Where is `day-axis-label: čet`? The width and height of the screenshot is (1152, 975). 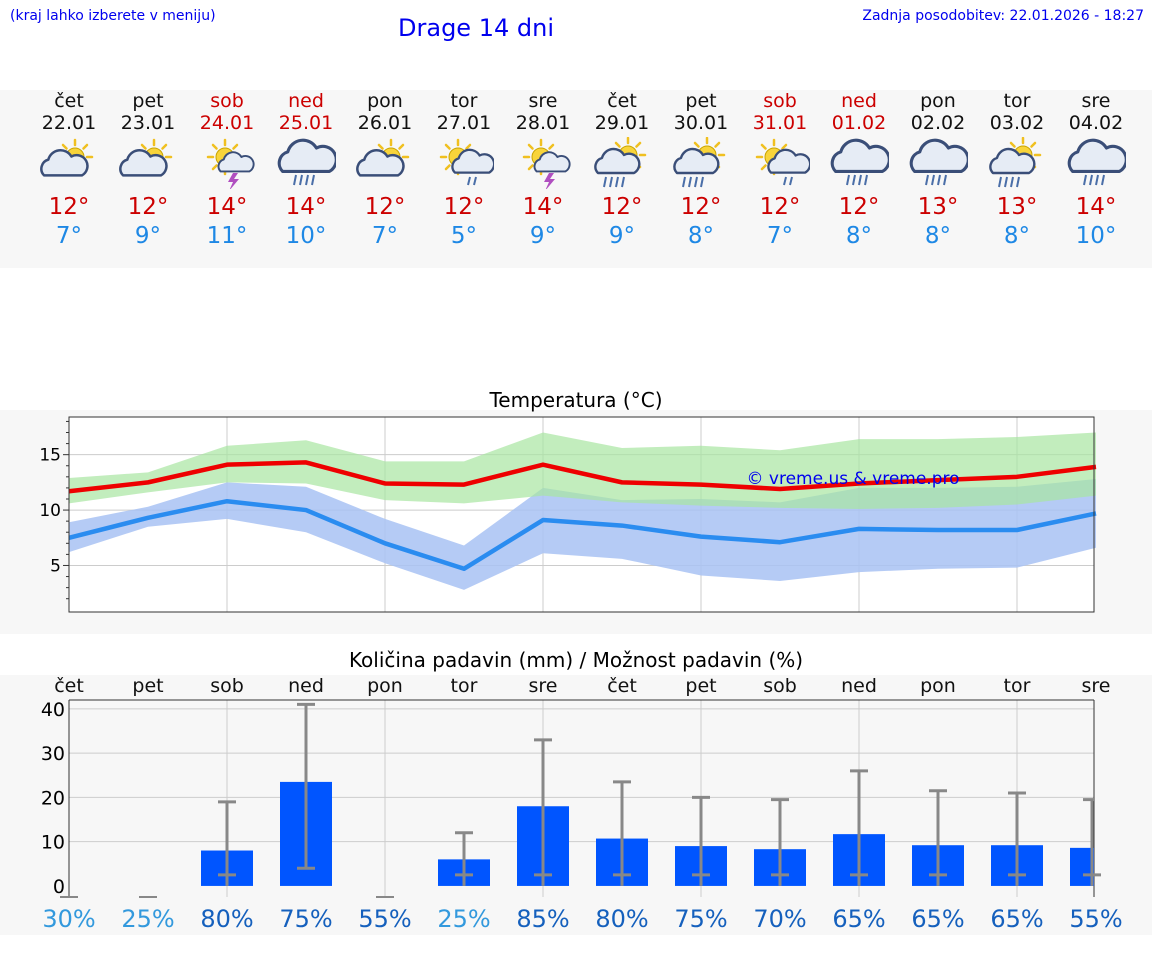 day-axis-label: čet is located at coordinates (622, 686).